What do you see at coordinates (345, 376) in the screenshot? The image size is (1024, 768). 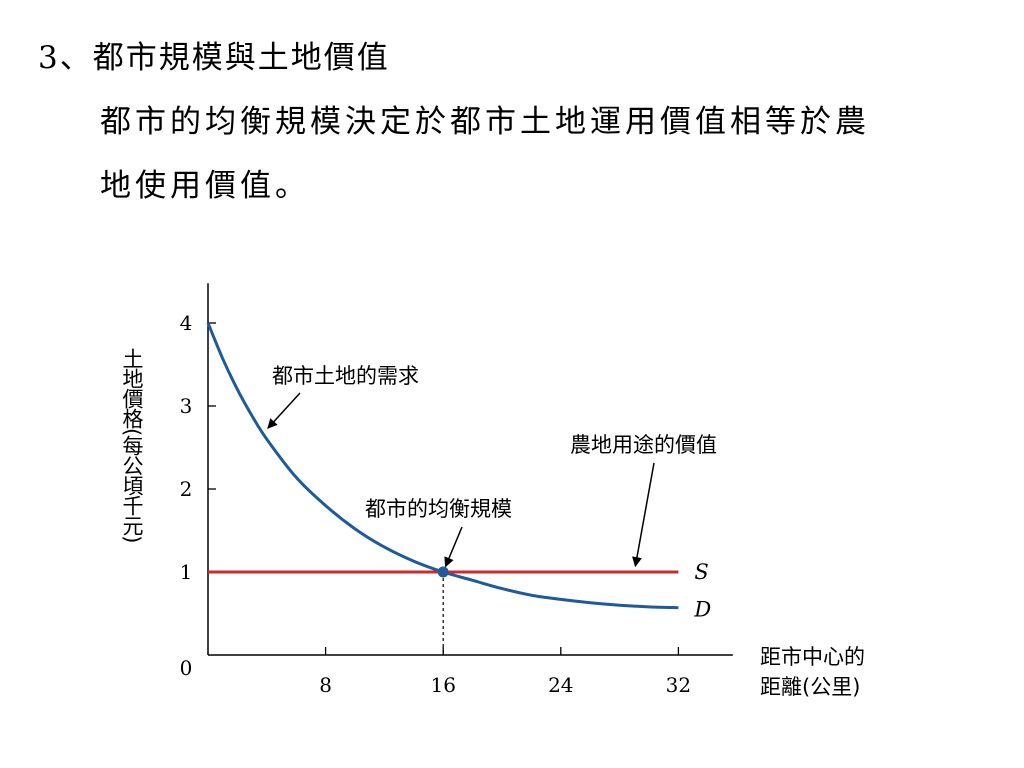 I see `annotation-label: 都市土地的需求` at bounding box center [345, 376].